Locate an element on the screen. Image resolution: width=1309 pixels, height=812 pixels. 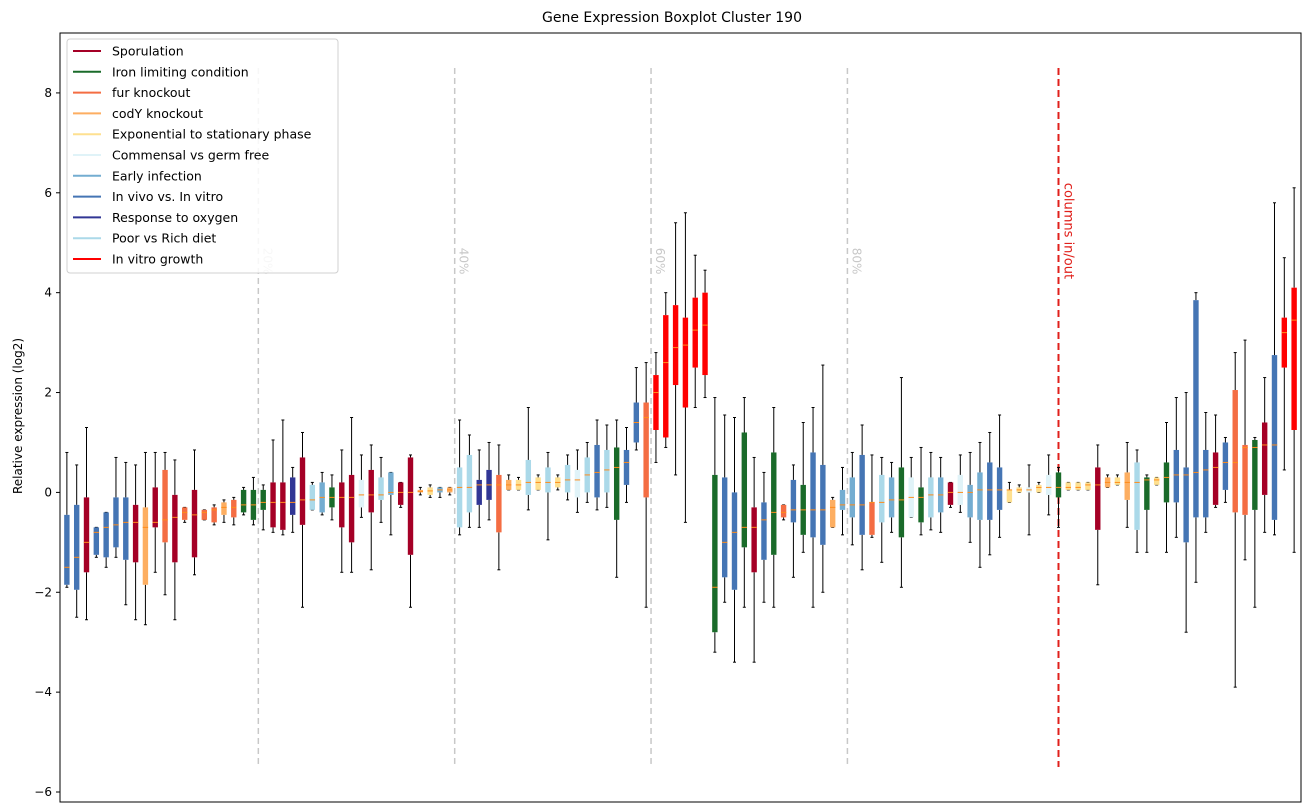
percentile-label: 60% is located at coordinates (660, 261).